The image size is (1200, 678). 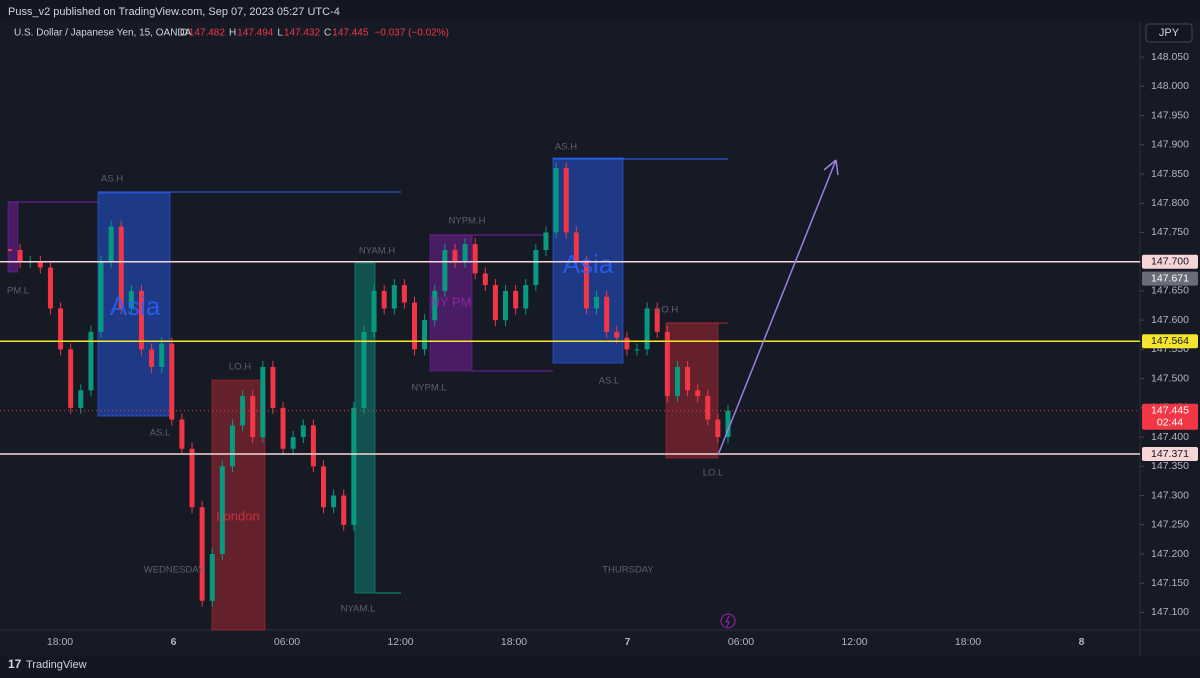 What do you see at coordinates (1170, 437) in the screenshot?
I see `y-tick-label: 147.400` at bounding box center [1170, 437].